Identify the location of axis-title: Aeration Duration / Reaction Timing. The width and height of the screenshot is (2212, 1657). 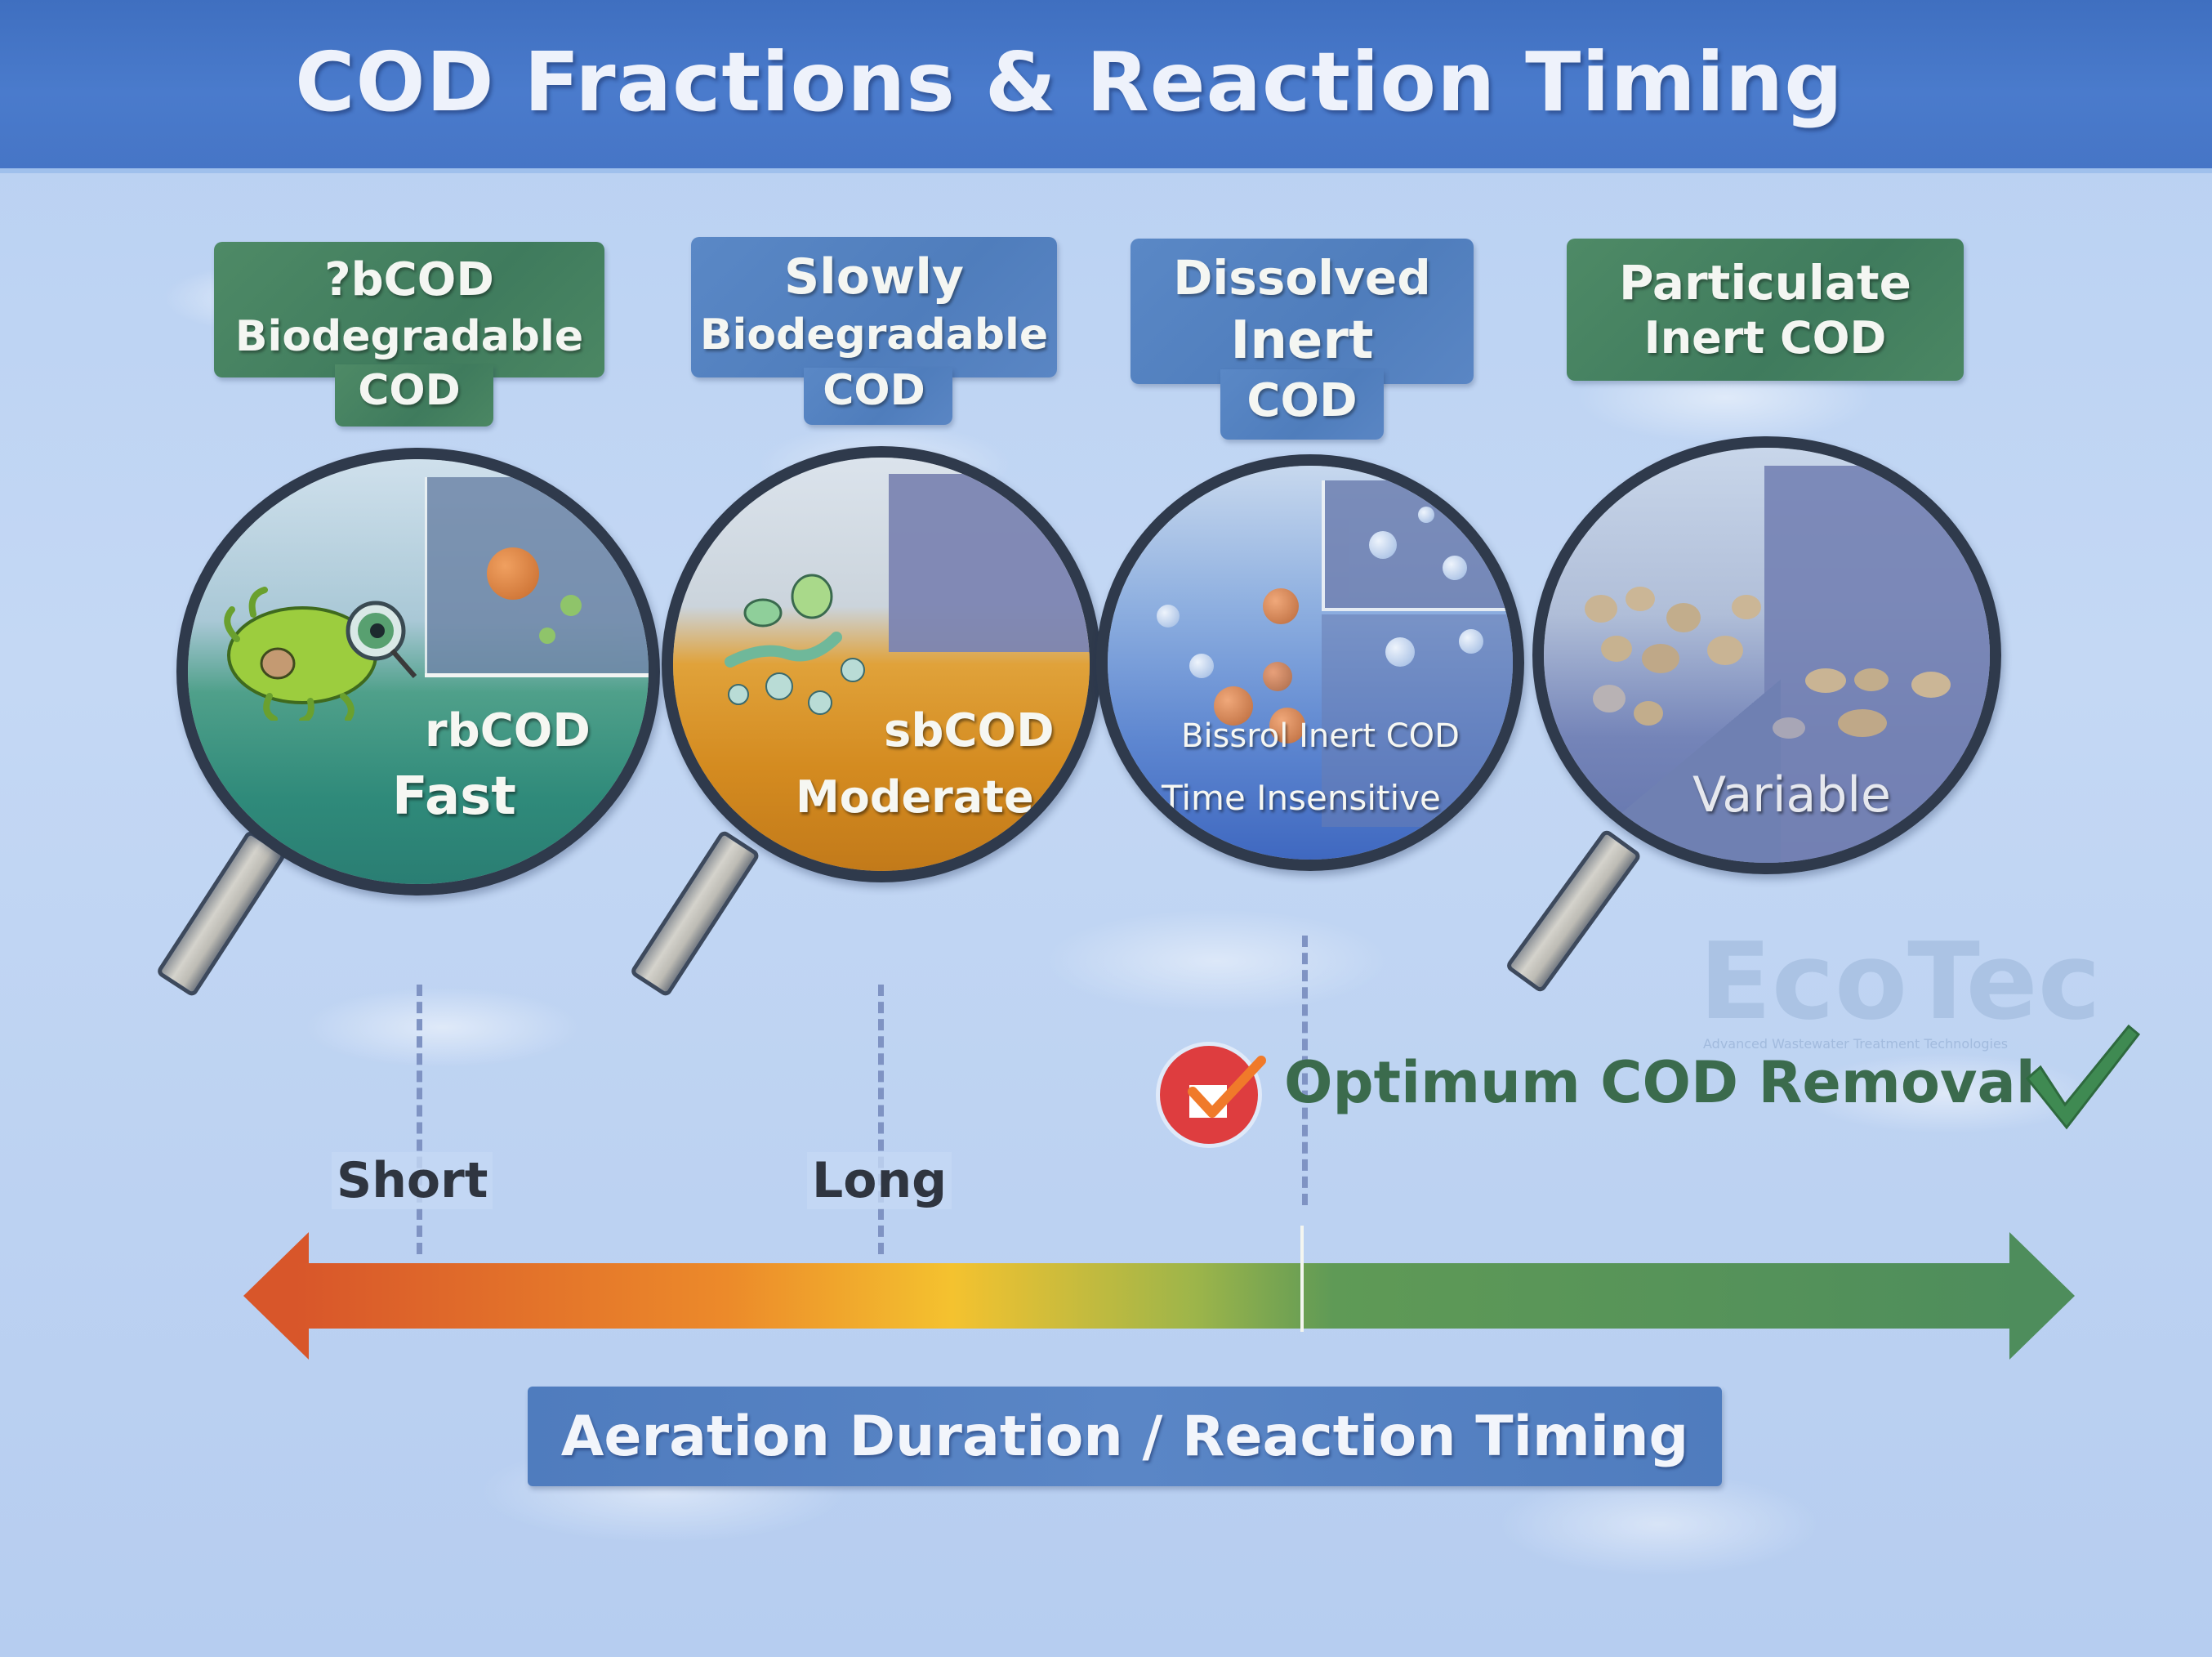
(1124, 1437).